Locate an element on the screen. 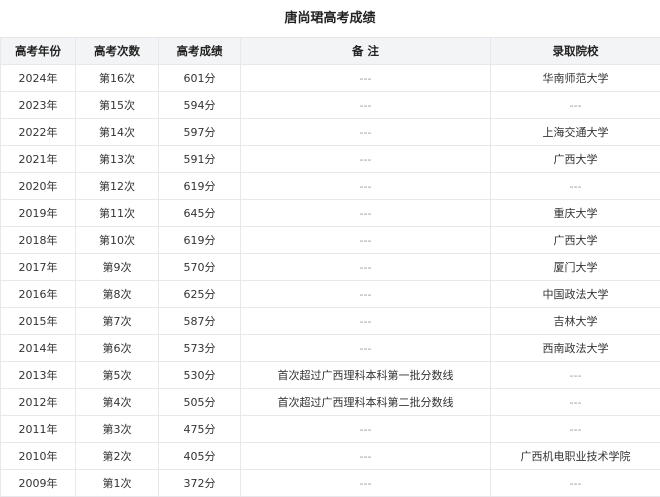 The height and width of the screenshot is (497, 660). cell-score: 405分 is located at coordinates (200, 456).